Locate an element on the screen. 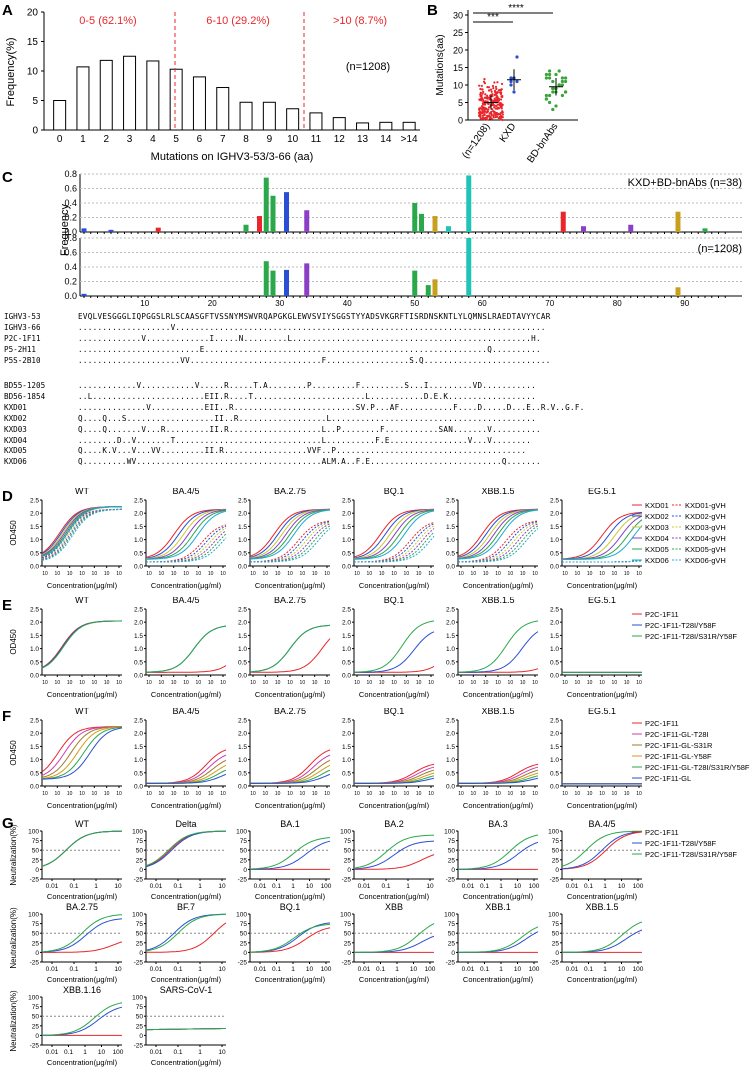 The width and height of the screenshot is (750, 1082). subplot-ytick: 0.5 is located at coordinates (346, 662).